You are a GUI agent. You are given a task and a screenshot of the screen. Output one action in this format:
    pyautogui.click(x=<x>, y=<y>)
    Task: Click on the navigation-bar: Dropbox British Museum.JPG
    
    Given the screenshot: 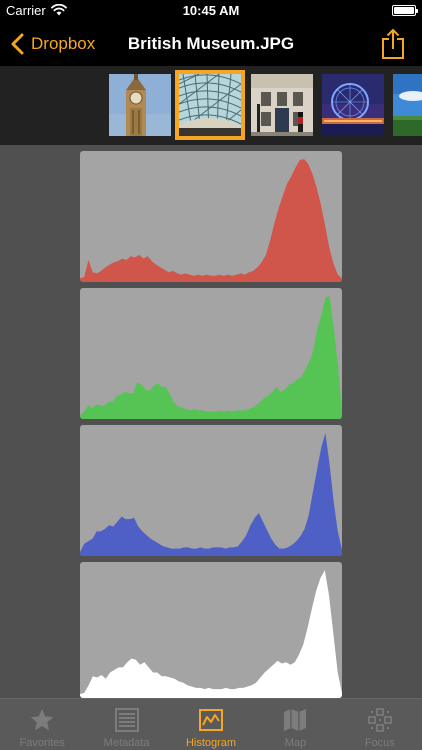 What is the action you would take?
    pyautogui.click(x=211, y=44)
    